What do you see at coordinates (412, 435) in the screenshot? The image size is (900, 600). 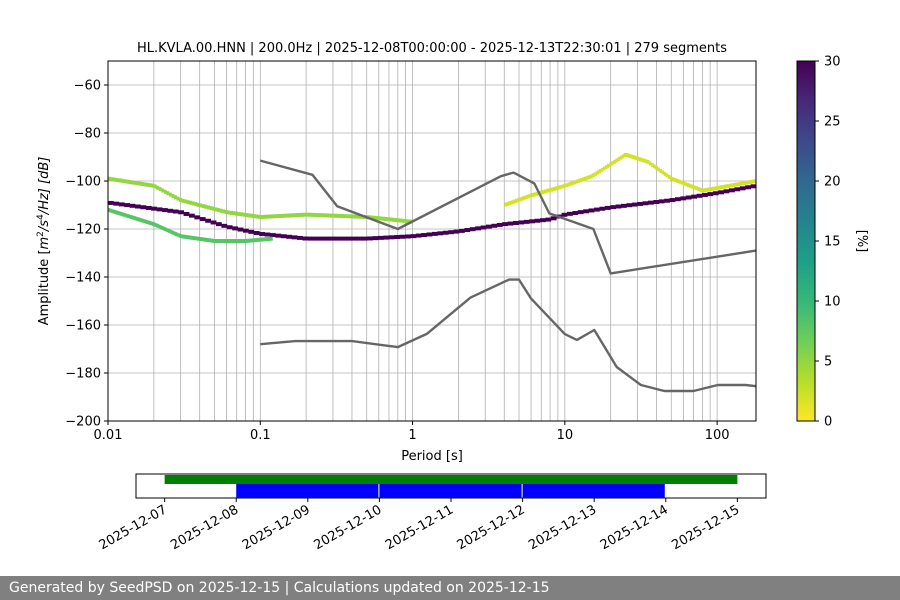 I see `x-tick-label: 1` at bounding box center [412, 435].